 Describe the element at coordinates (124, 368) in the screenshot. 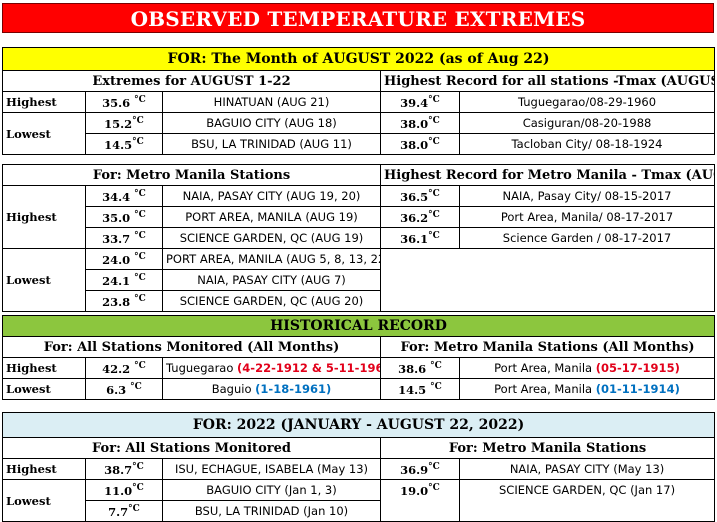

I see `historical-high-value: 42.2 °C` at that location.